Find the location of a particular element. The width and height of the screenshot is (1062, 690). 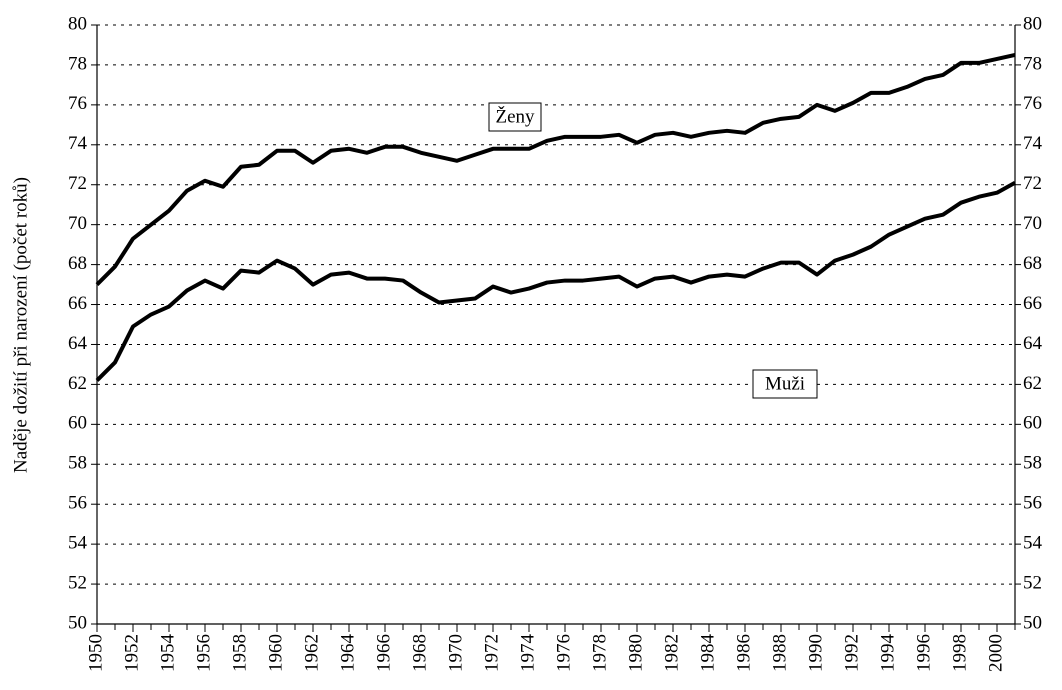

y2-tick-label: 66 is located at coordinates (1032, 303).